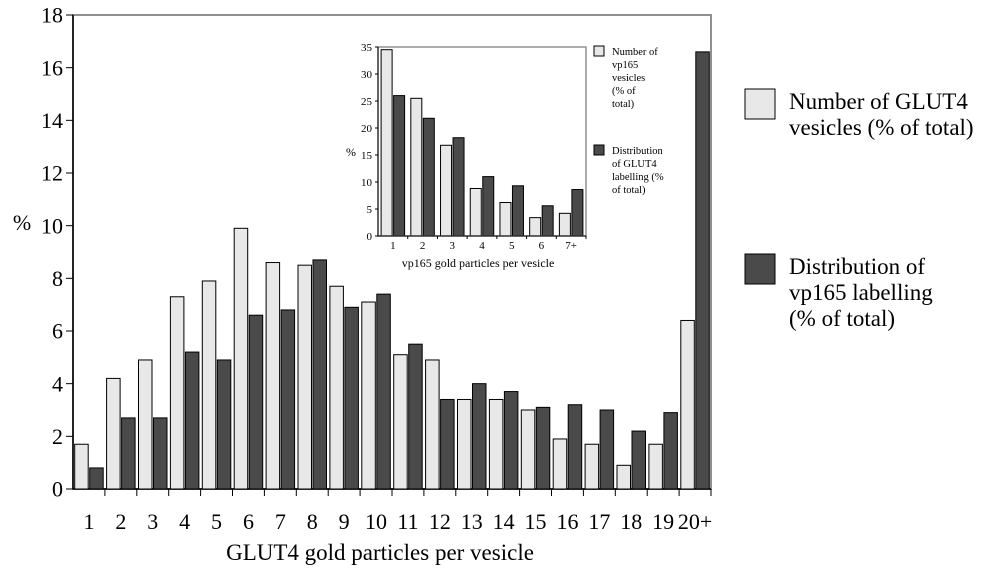 The width and height of the screenshot is (994, 573). What do you see at coordinates (367, 156) in the screenshot?
I see `inset-y-tick-label: 15` at bounding box center [367, 156].